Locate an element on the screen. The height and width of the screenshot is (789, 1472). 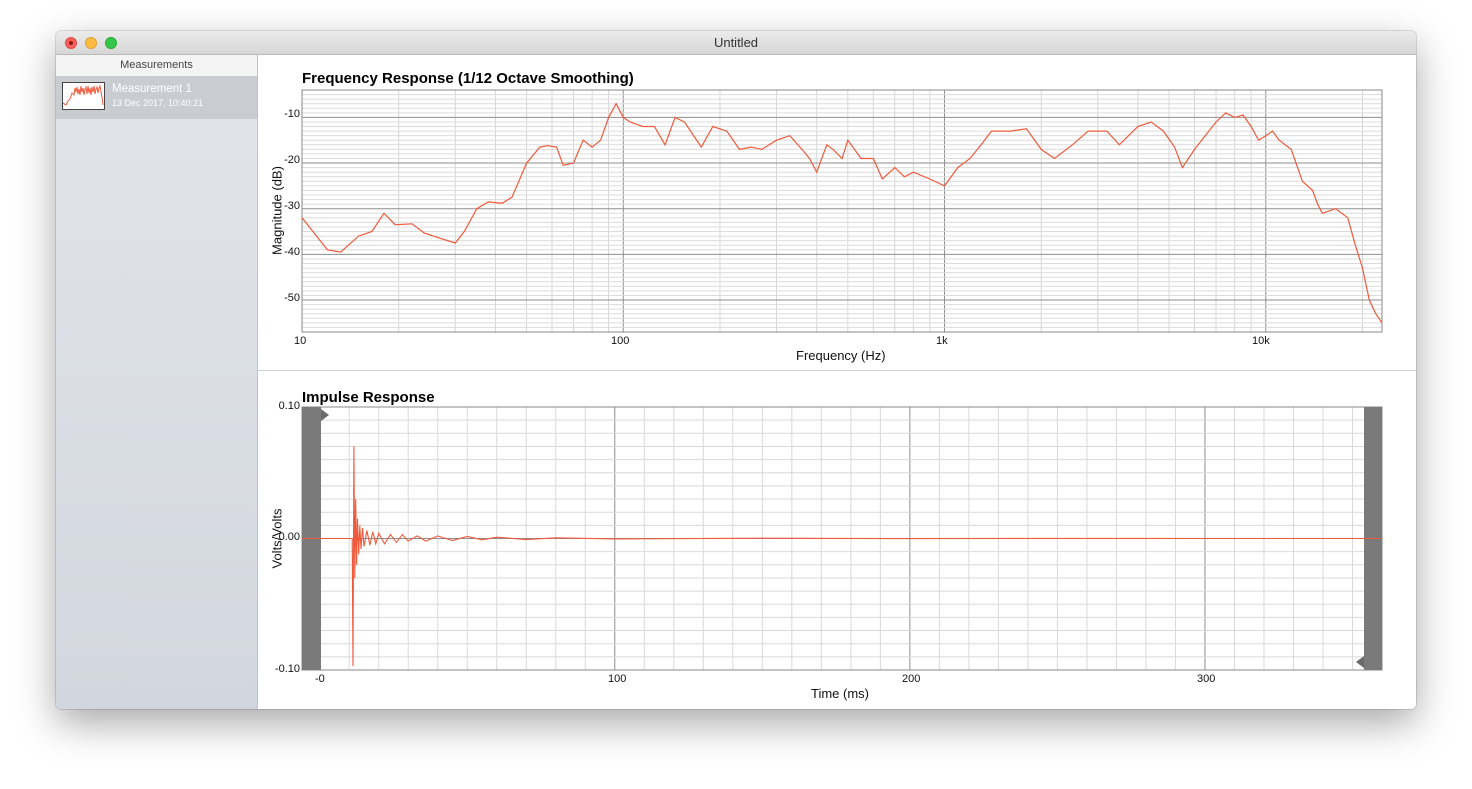
sidebar-header: Measurements is located at coordinates (156, 66).